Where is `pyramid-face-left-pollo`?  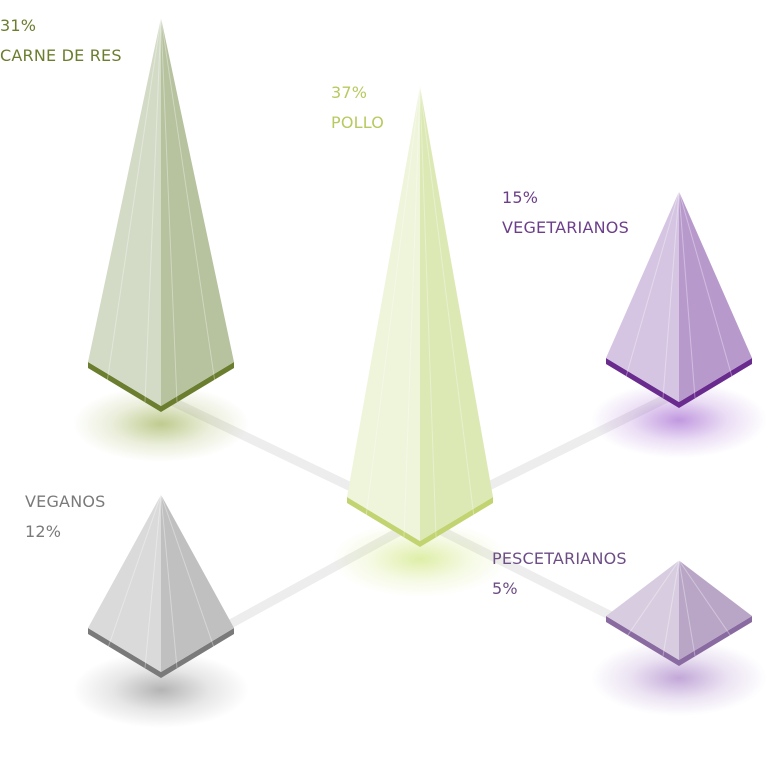 pyramid-face-left-pollo is located at coordinates (383, 314).